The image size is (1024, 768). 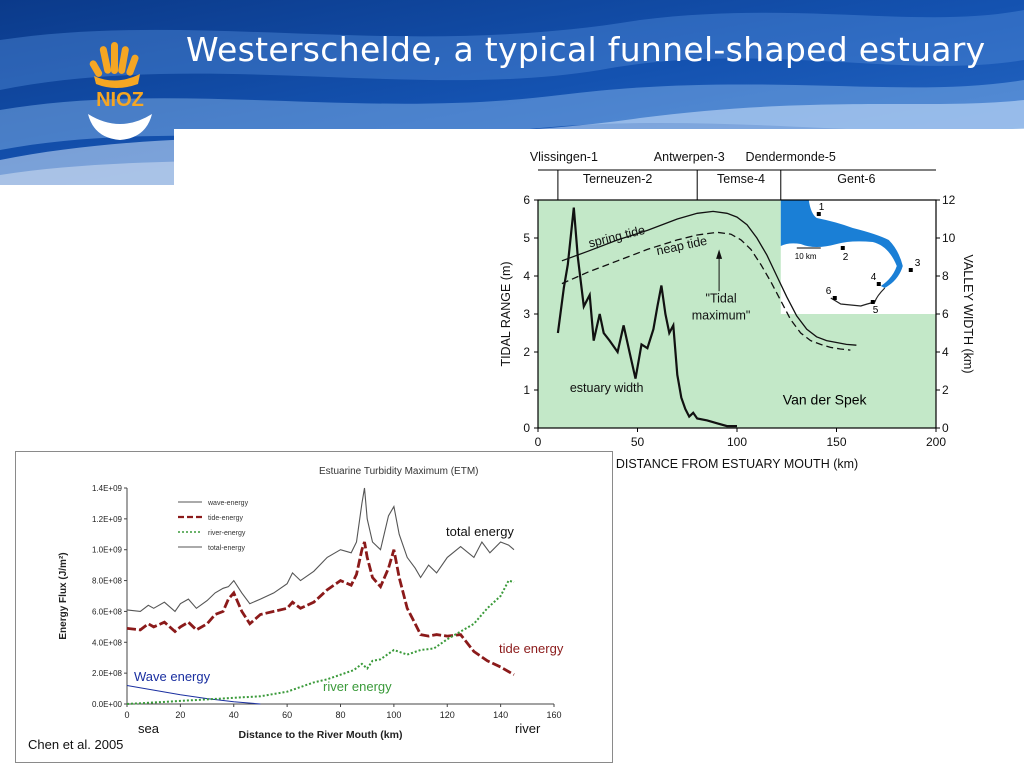 I want to click on y-tick-label: 6, so click(x=526, y=200).